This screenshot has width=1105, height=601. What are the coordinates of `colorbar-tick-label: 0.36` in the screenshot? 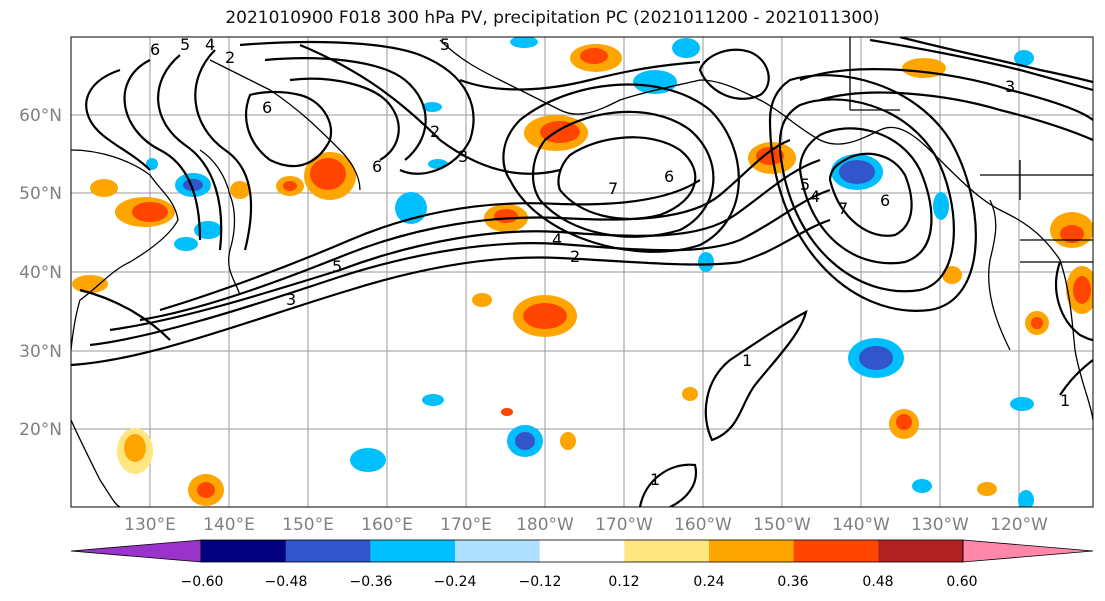 It's located at (792, 582).